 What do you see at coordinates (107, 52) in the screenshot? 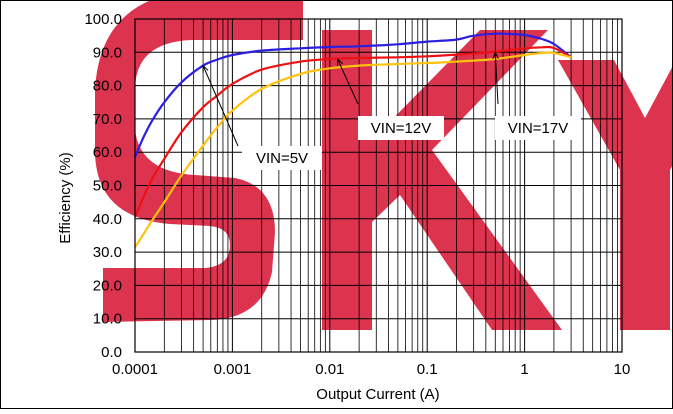
I see `y-tick-label: 90.0` at bounding box center [107, 52].